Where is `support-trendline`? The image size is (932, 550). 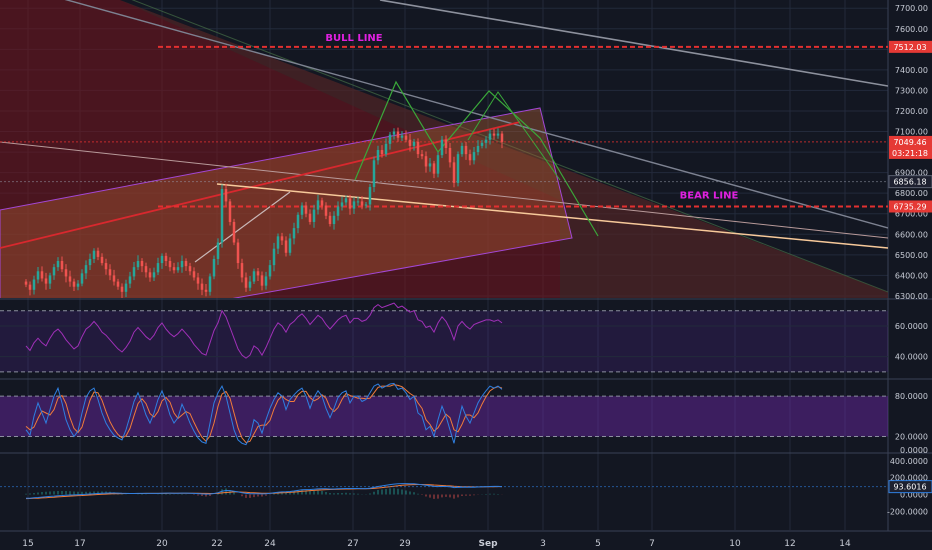 support-trendline is located at coordinates (552, 216).